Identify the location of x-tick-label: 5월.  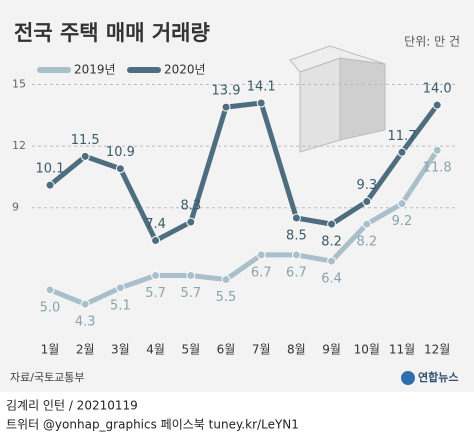
(190, 350).